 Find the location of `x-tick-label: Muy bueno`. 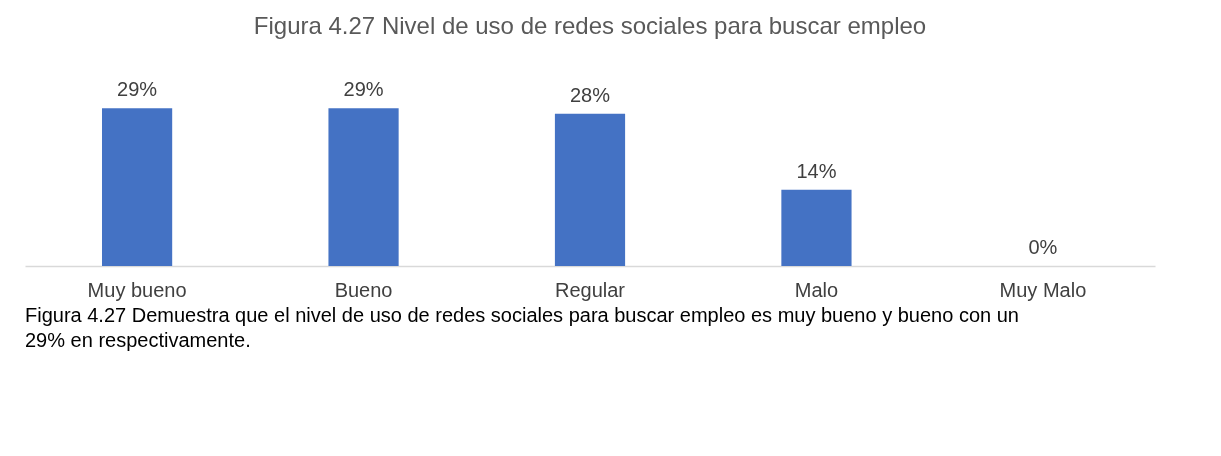

x-tick-label: Muy bueno is located at coordinates (137, 289).